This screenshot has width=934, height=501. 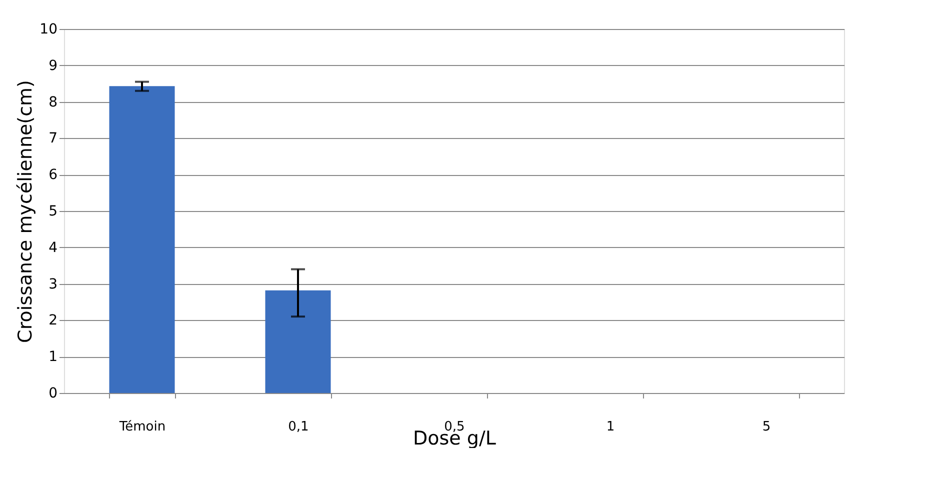 What do you see at coordinates (53, 248) in the screenshot?
I see `y-tick-label: 4` at bounding box center [53, 248].